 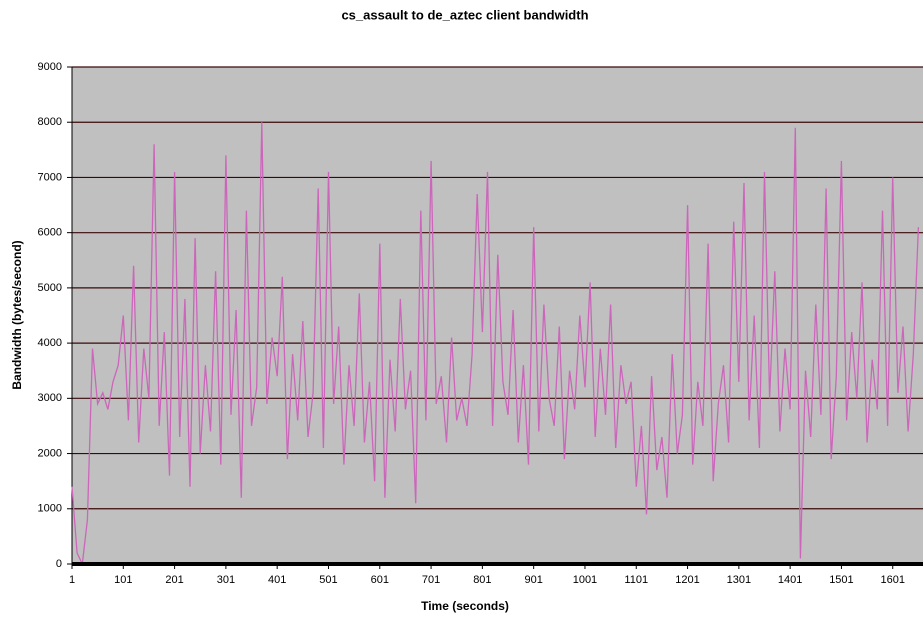 I want to click on x-tick-label: 101, so click(x=123, y=580).